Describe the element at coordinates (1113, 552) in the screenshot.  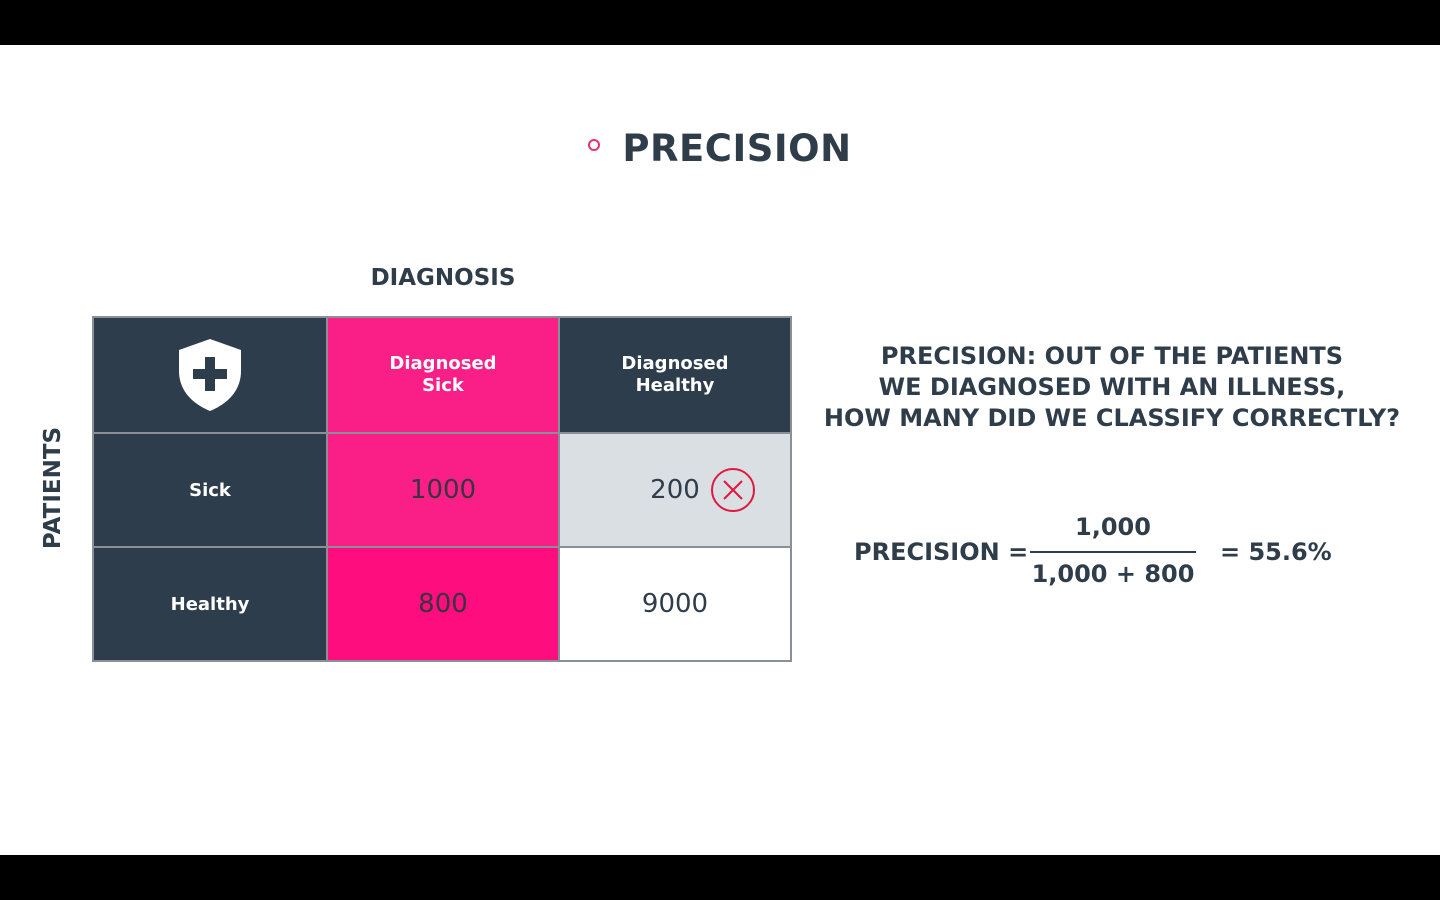
I see `fraction-bar` at that location.